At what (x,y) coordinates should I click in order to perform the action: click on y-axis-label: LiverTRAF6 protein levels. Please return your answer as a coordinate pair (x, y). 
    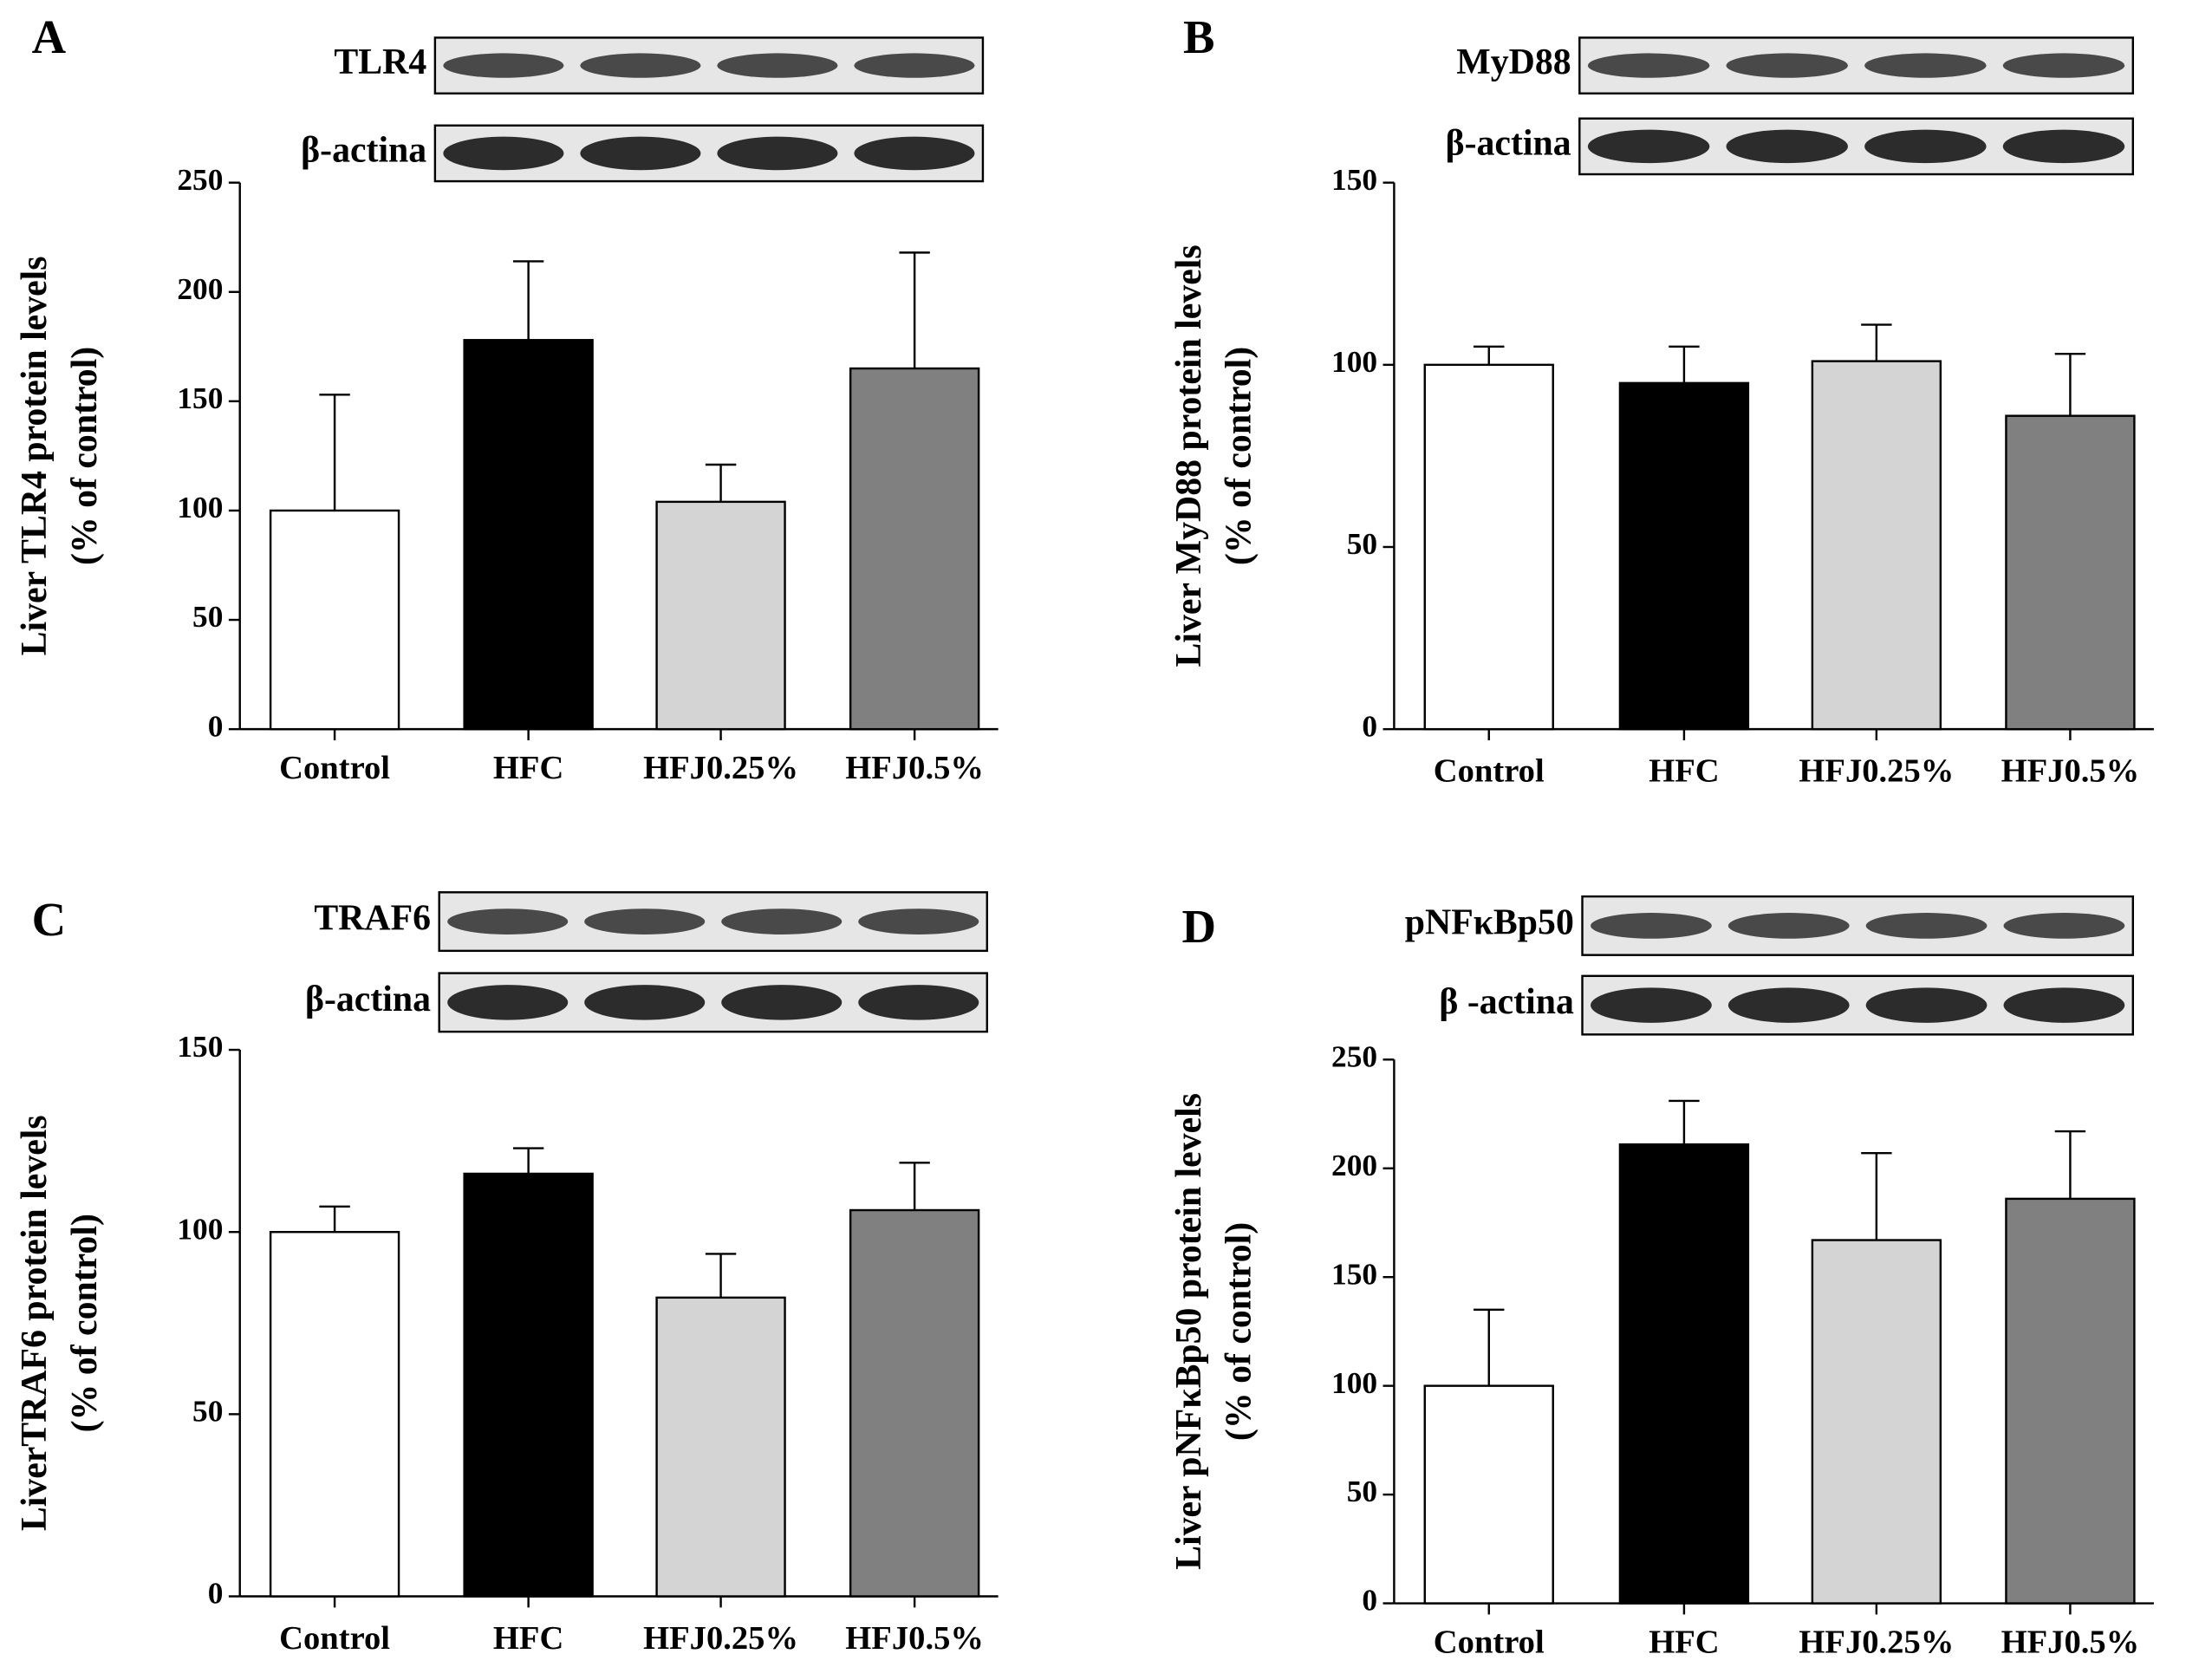
    Looking at the image, I should click on (35, 1323).